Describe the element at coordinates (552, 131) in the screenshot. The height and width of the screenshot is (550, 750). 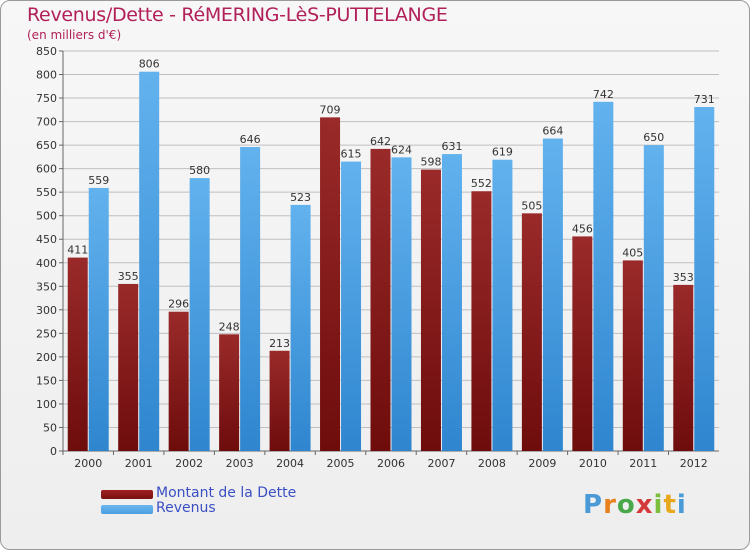
I see `data-label-revenue: 664` at that location.